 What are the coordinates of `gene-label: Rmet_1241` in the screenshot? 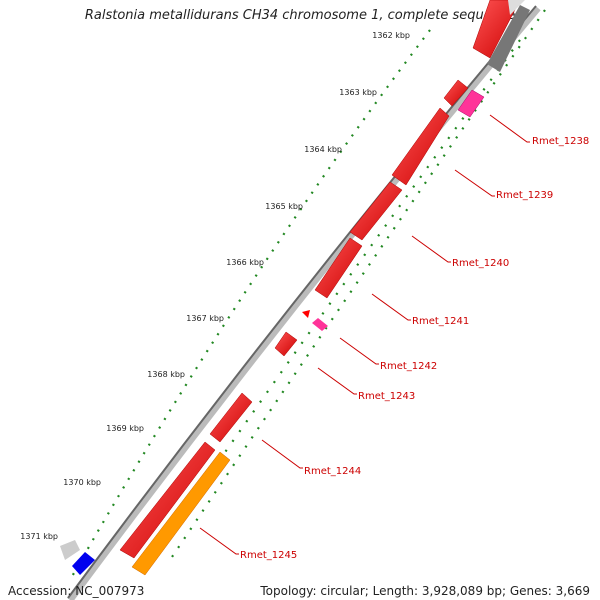 It's located at (440, 321).